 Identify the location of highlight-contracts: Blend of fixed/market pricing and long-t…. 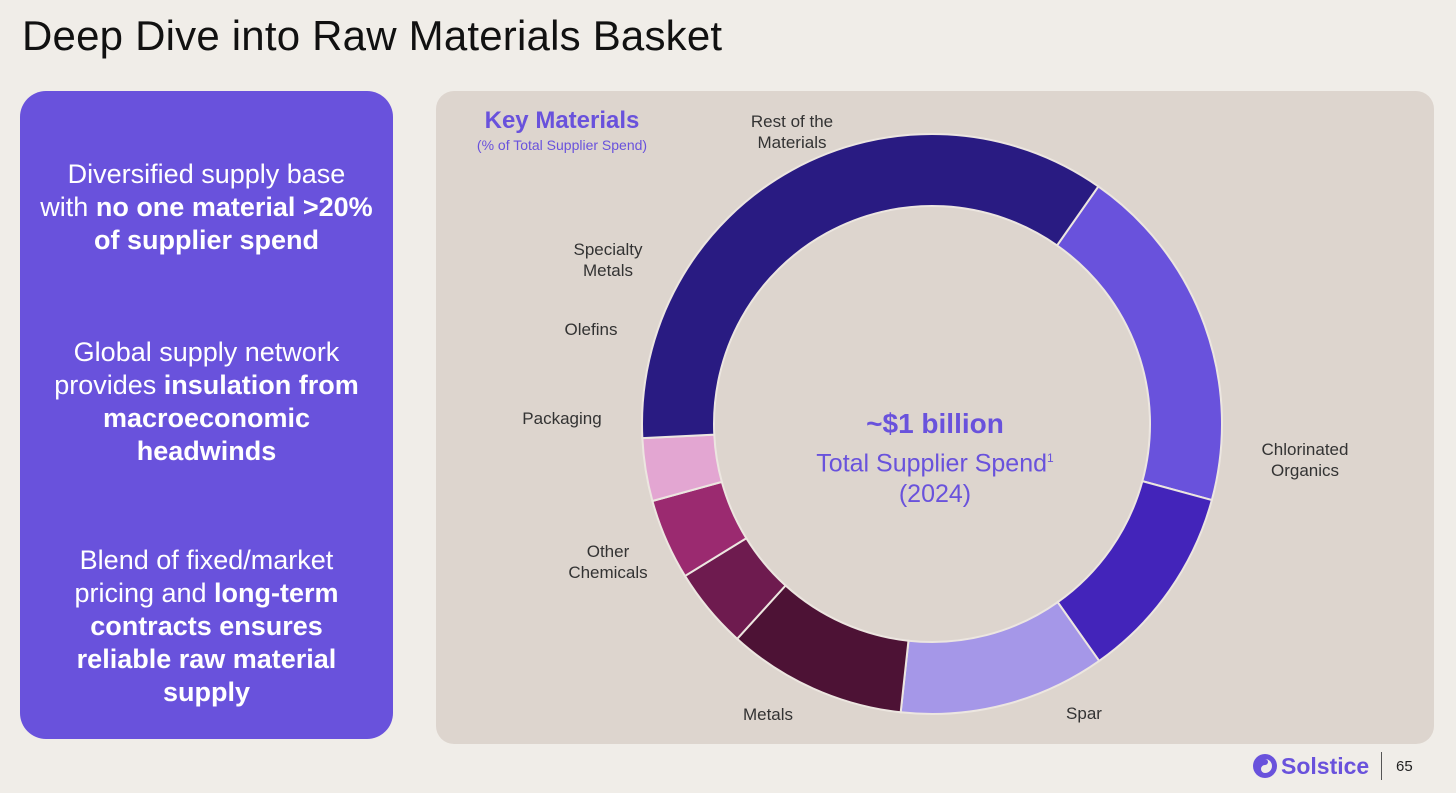
(206, 626).